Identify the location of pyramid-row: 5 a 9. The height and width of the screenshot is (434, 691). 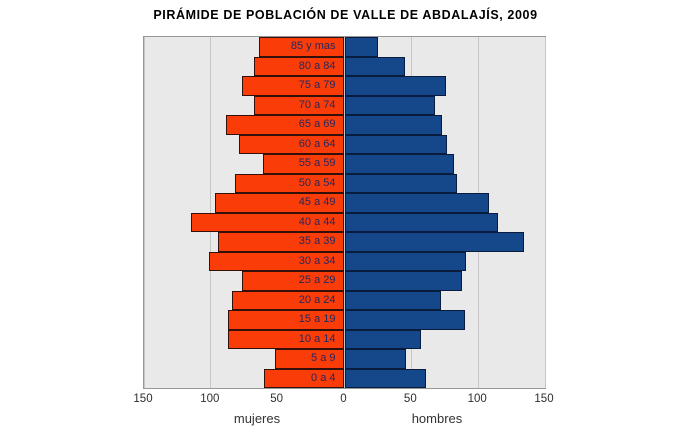
(344, 359).